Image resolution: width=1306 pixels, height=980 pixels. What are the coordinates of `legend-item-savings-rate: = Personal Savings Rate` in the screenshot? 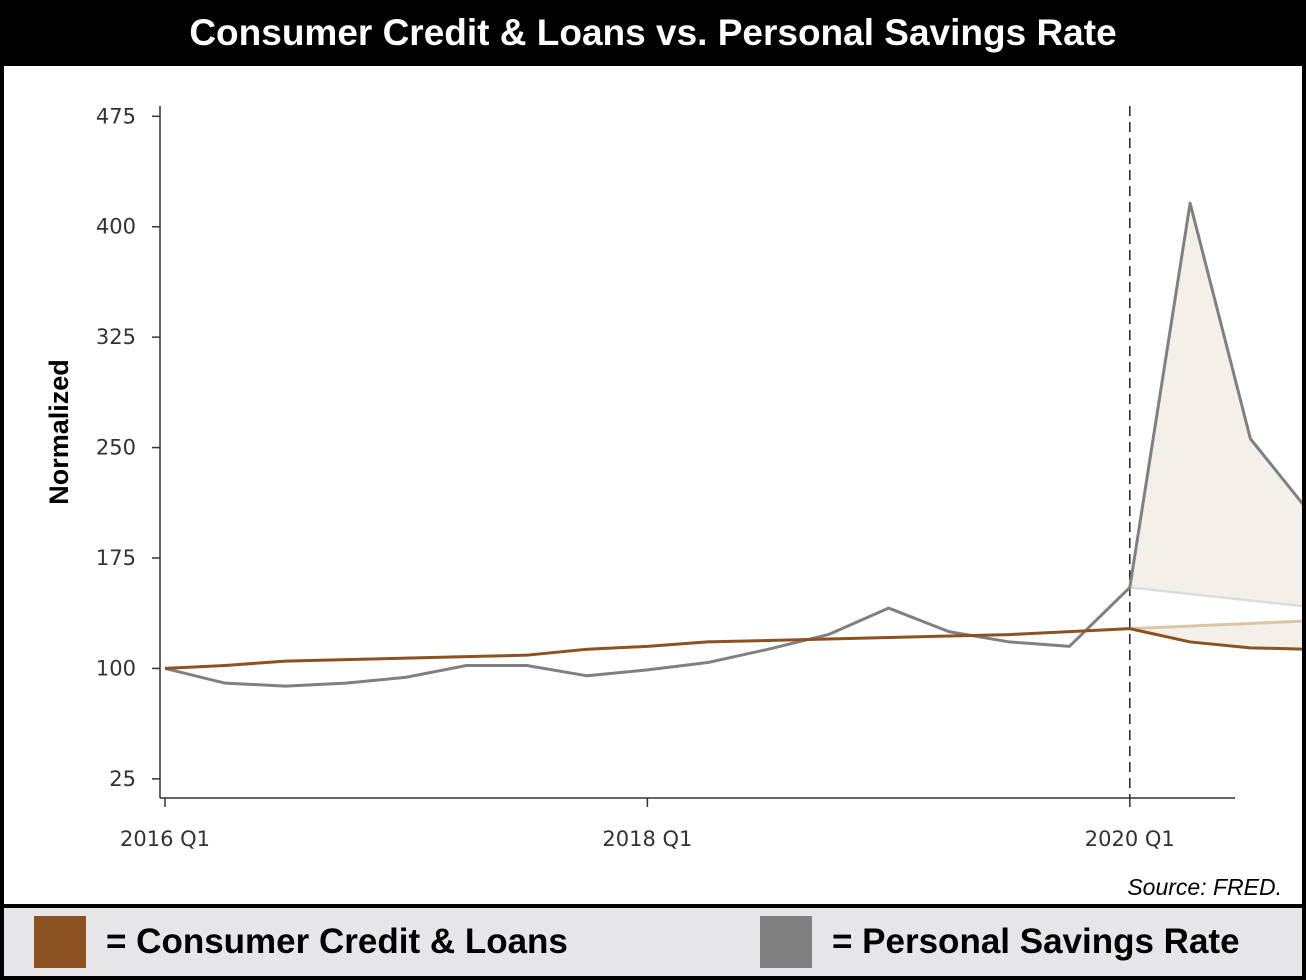 It's located at (1000, 942).